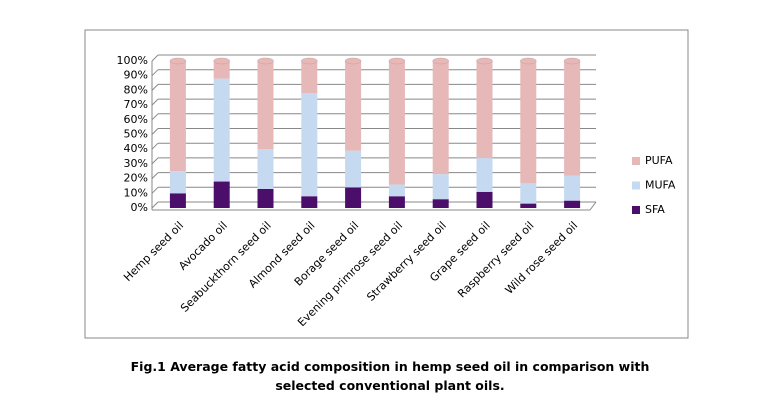  I want to click on y-tick-label: 90%, so click(136, 75).